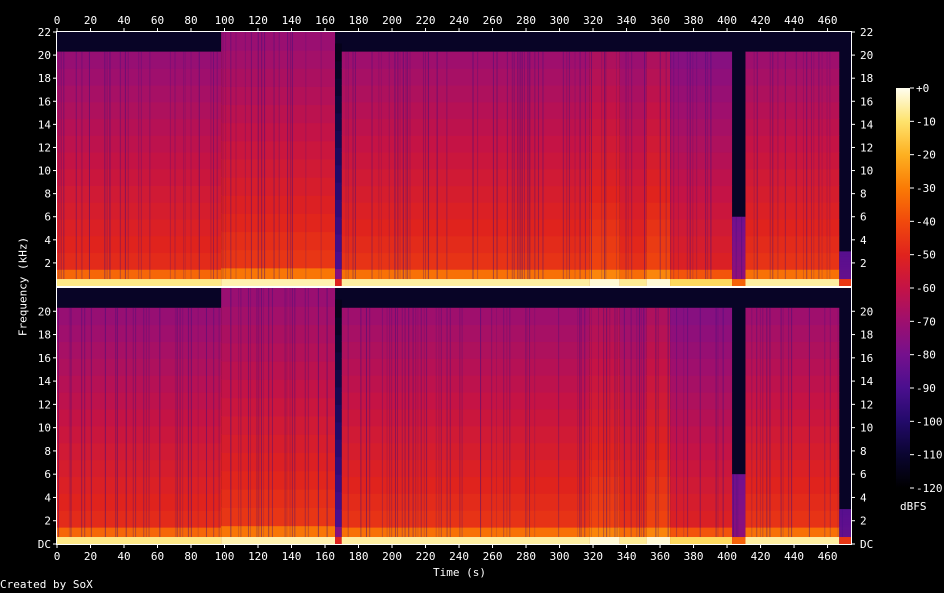 This screenshot has width=944, height=593. What do you see at coordinates (863, 521) in the screenshot?
I see `y-tick-label-right: 2` at bounding box center [863, 521].